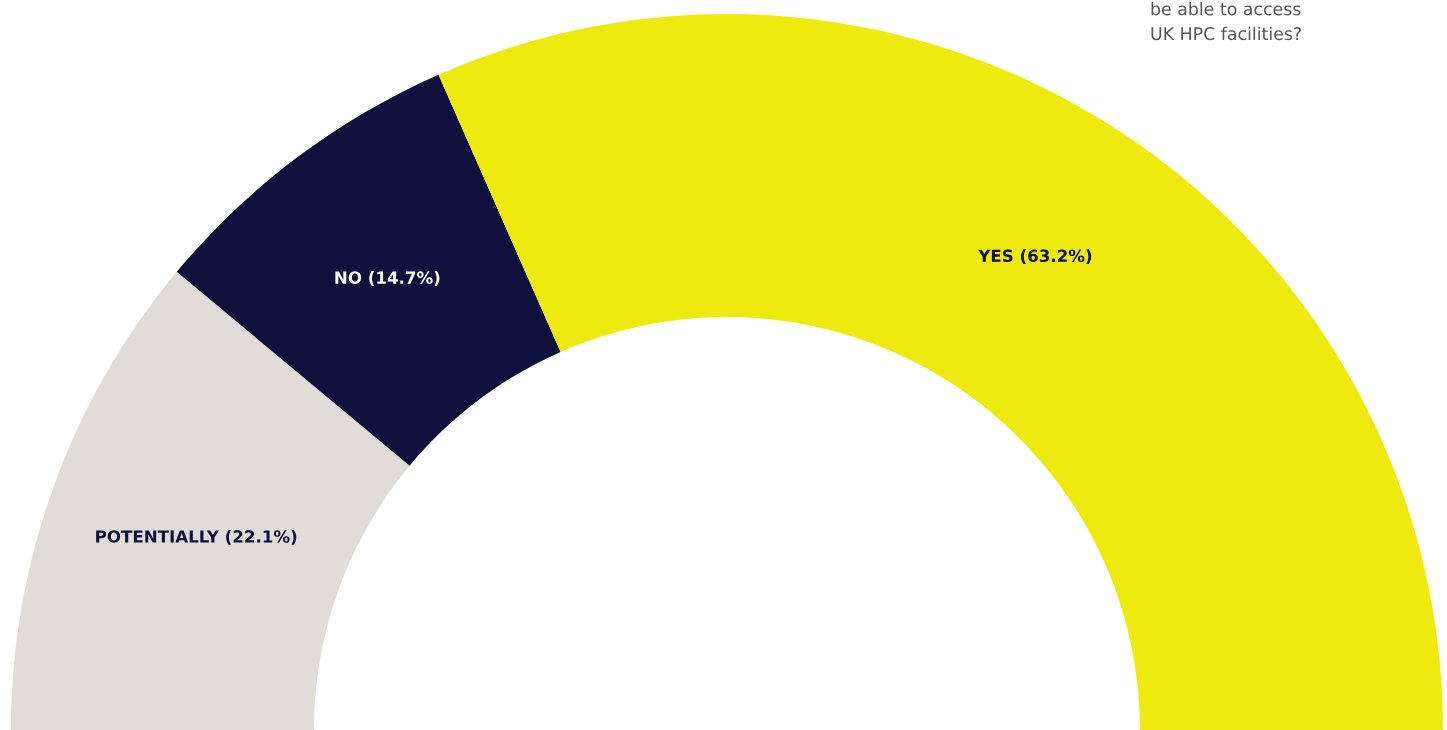  What do you see at coordinates (196, 537) in the screenshot?
I see `slice-label: POTENTIALLY (22.1%)` at bounding box center [196, 537].